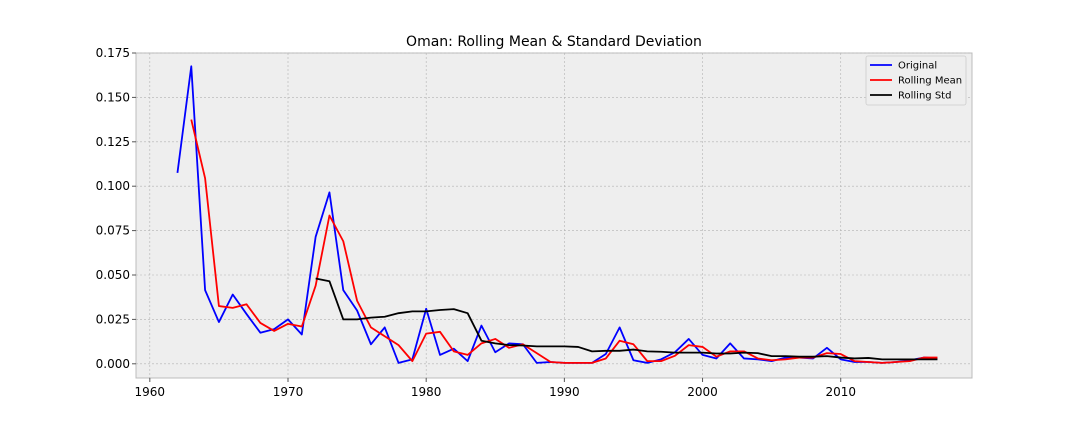 The width and height of the screenshot is (1080, 432). Describe the element at coordinates (495, 388) in the screenshot. I see `x-axis: 1960 1970 1980 1990 2000 2010` at that location.